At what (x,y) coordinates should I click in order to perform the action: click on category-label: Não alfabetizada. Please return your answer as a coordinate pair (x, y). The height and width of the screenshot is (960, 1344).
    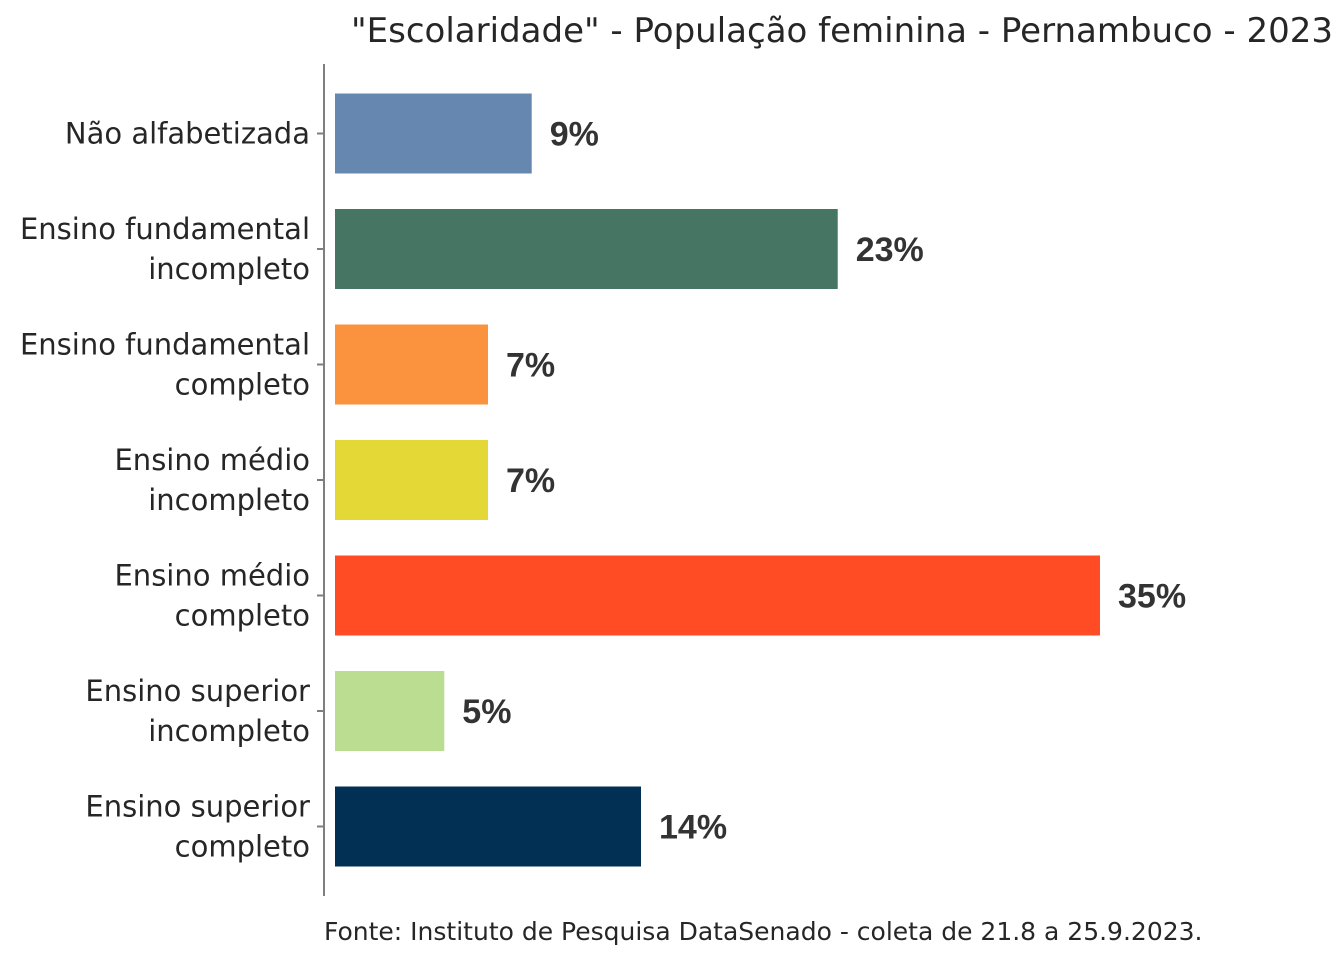
    Looking at the image, I should click on (187, 134).